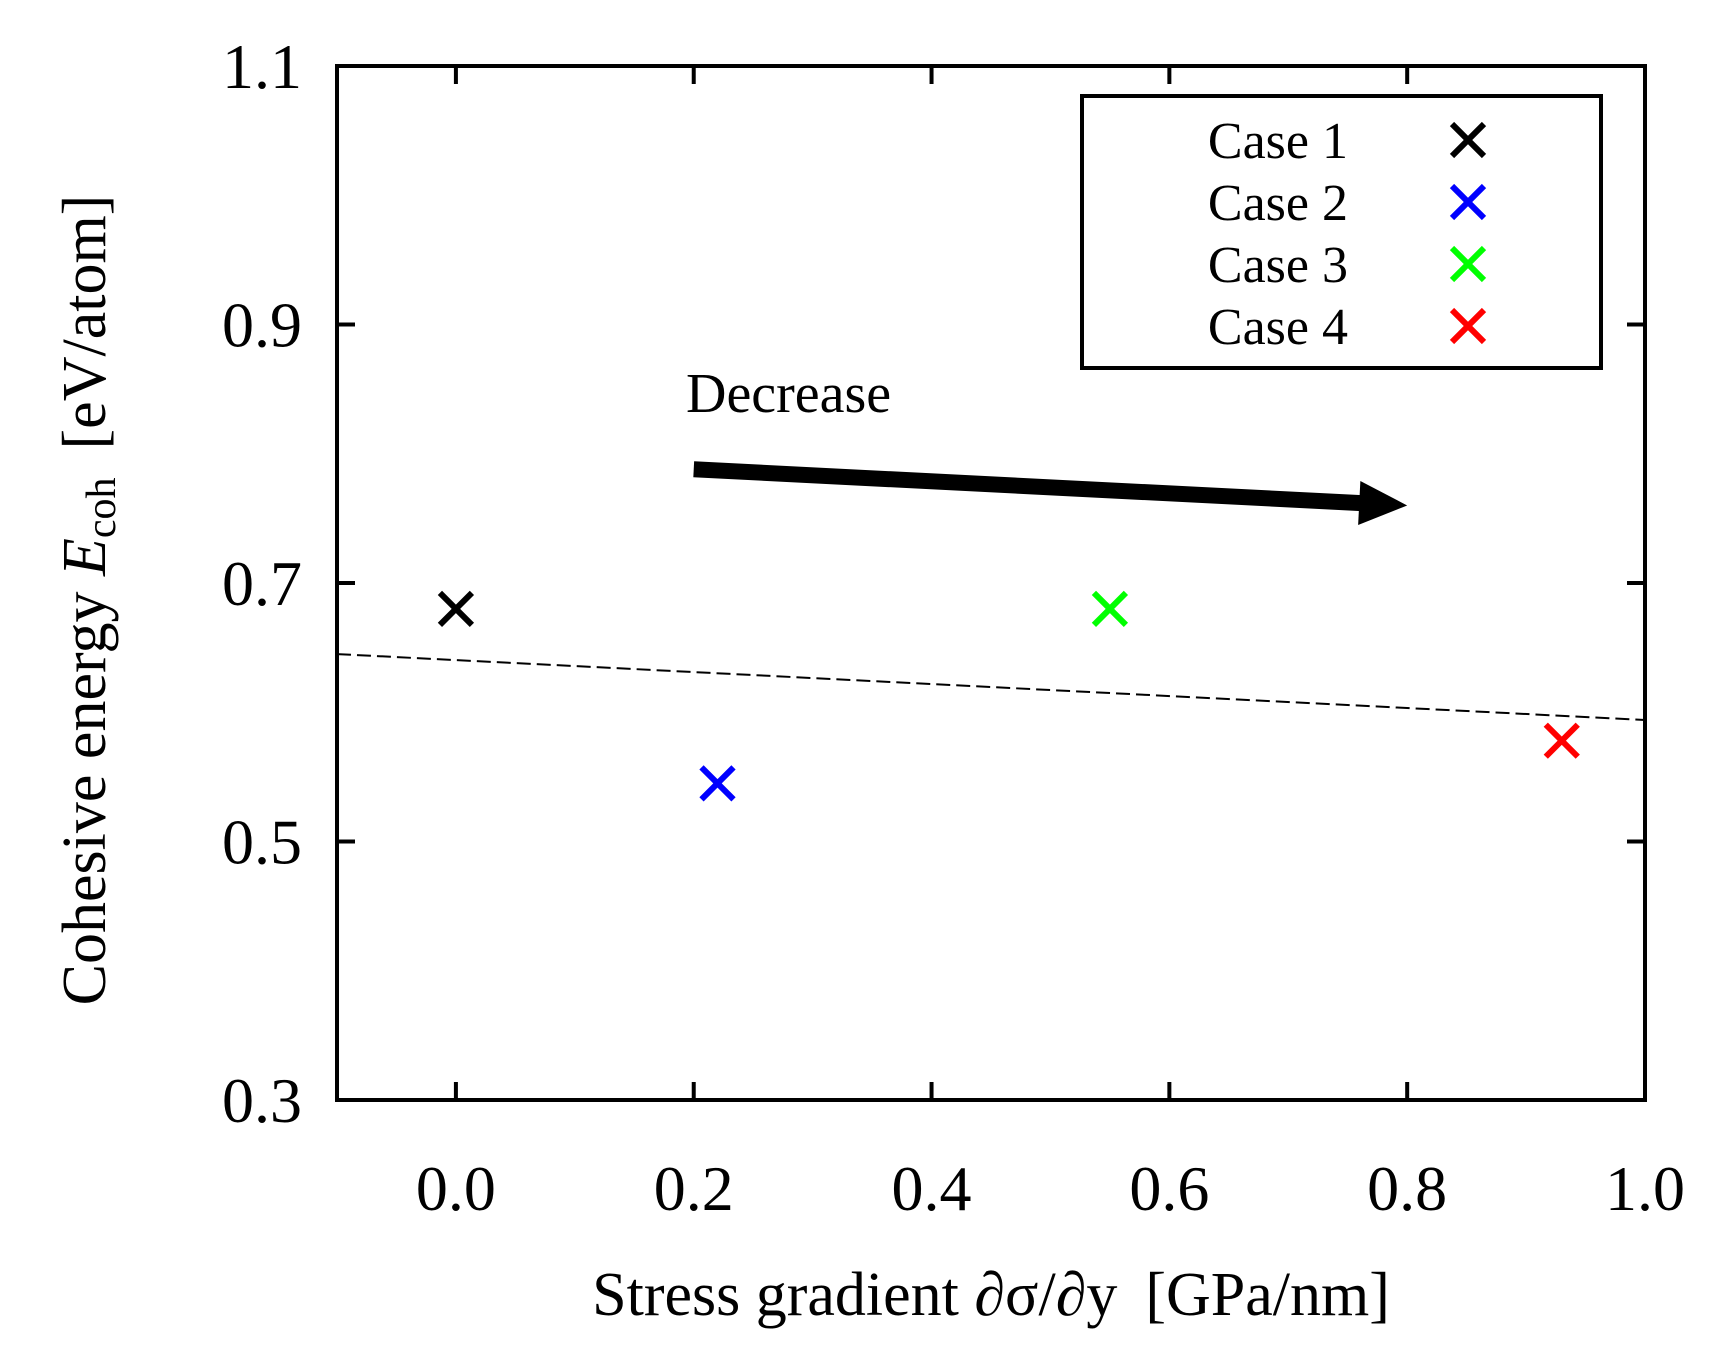  I want to click on decrease-arrow, so click(1050, 493).